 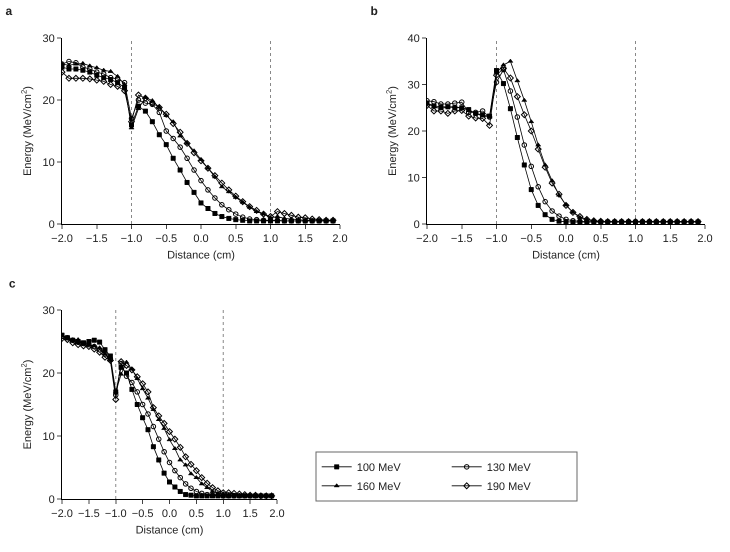 I want to click on chart-title: a, so click(x=8, y=11).